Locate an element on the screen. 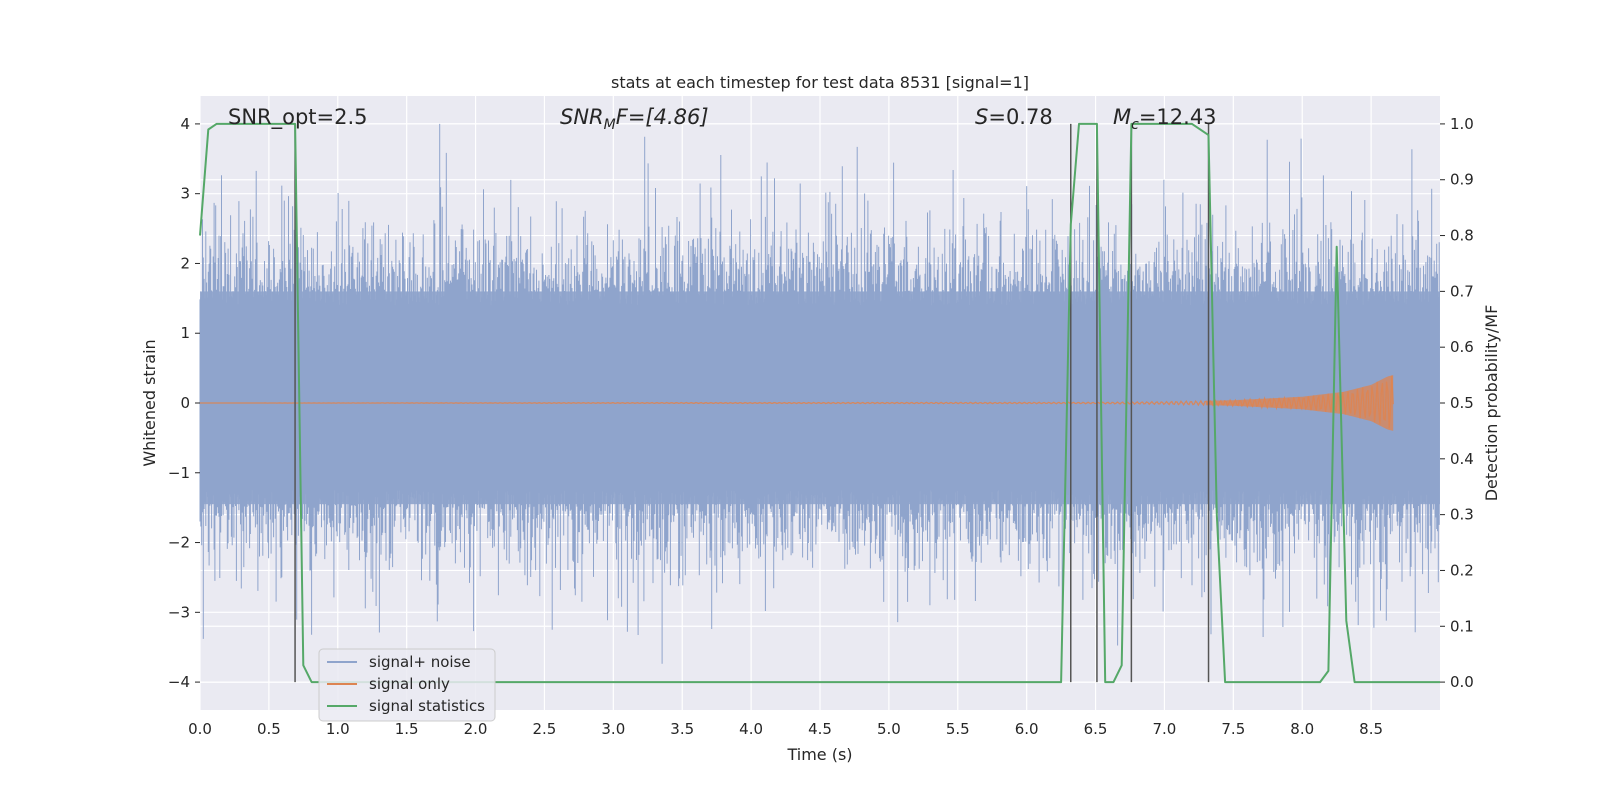 This screenshot has height=800, width=1600. annotation-s-base: S is located at coordinates (981, 117).